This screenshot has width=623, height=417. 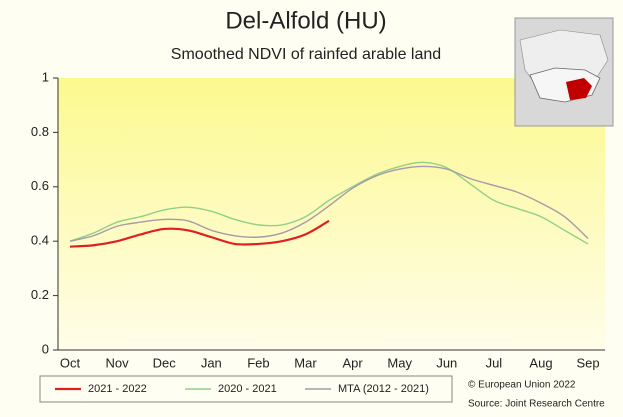 I want to click on x-tick-label: Dec, so click(x=165, y=362).